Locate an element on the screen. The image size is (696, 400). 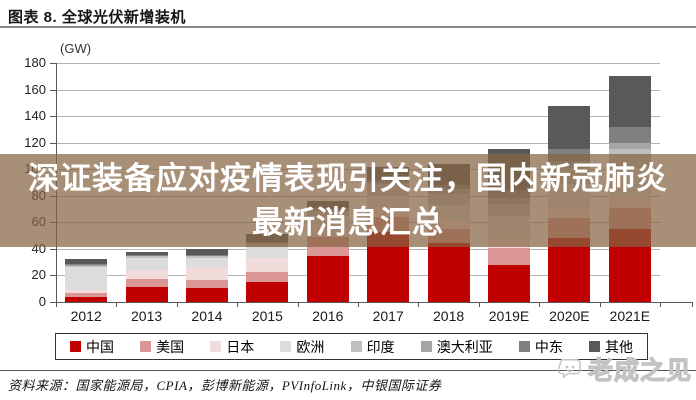
banner-line-1: 深证装备应对疫情表现引关注，国内新冠肺炎 is located at coordinates (348, 178).